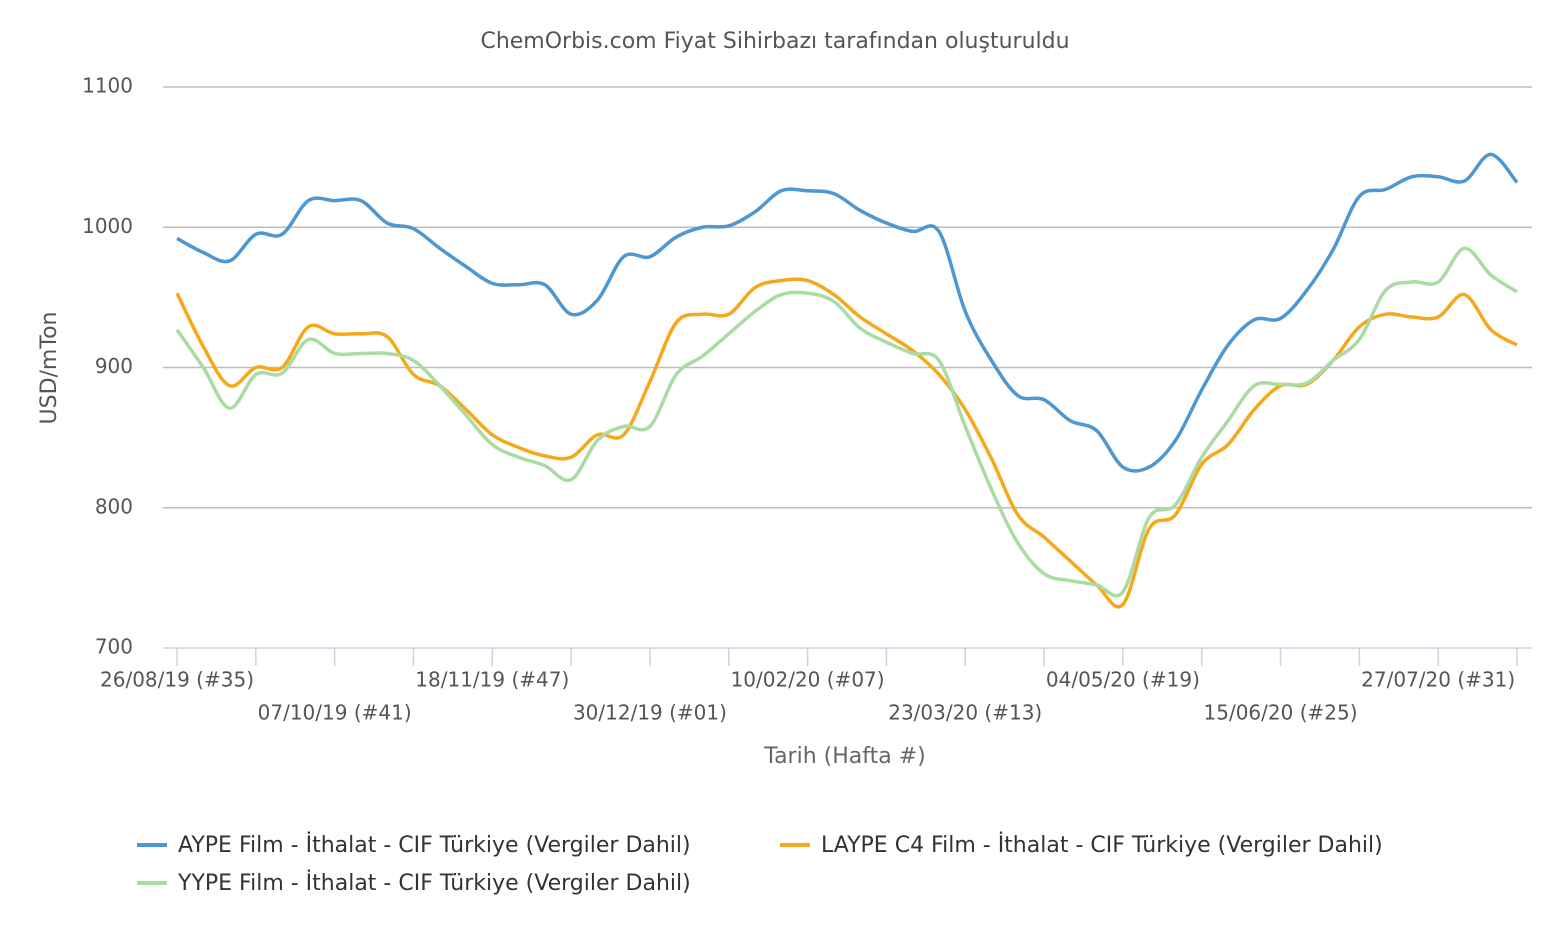  What do you see at coordinates (107, 86) in the screenshot?
I see `y-tick-label: 1100` at bounding box center [107, 86].